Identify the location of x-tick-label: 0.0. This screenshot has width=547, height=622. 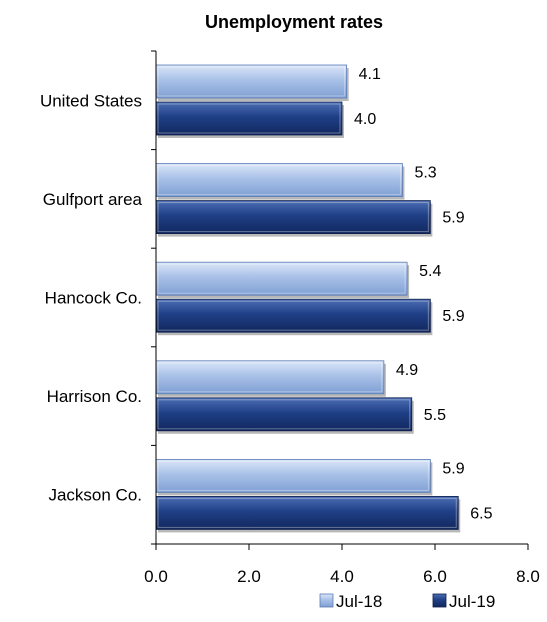
(156, 576).